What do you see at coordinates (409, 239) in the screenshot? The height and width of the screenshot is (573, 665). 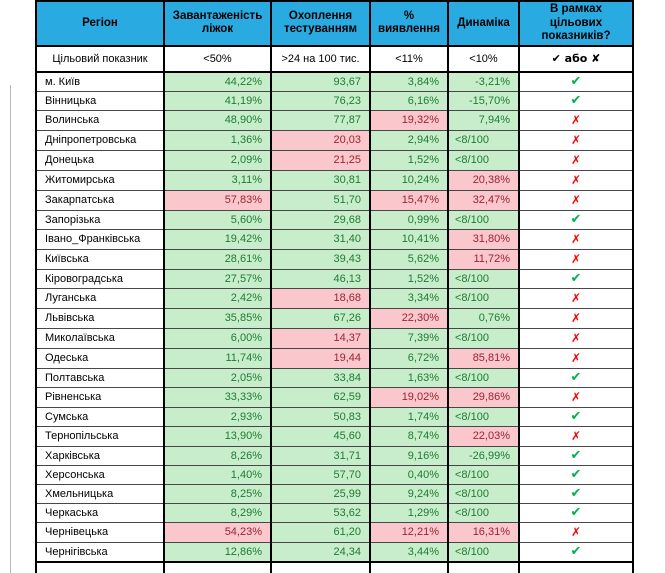 I see `cell-detection: 10,41%` at bounding box center [409, 239].